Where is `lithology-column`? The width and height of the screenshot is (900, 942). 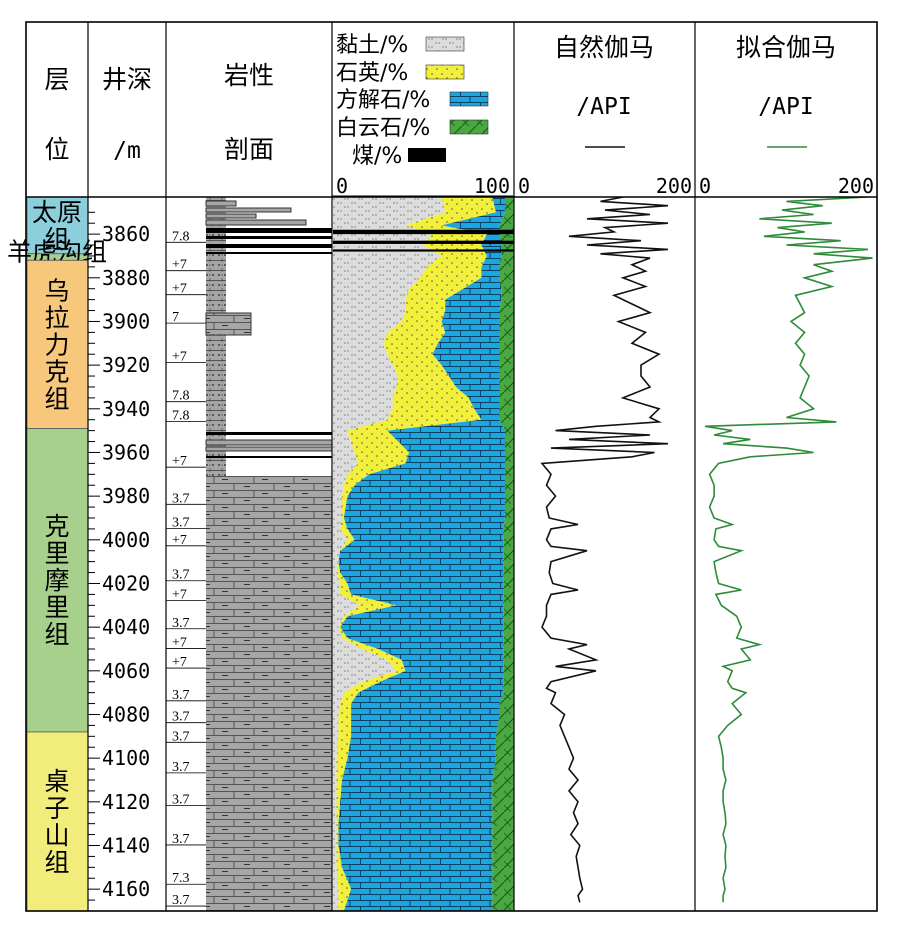
lithology-column is located at coordinates (269, 554).